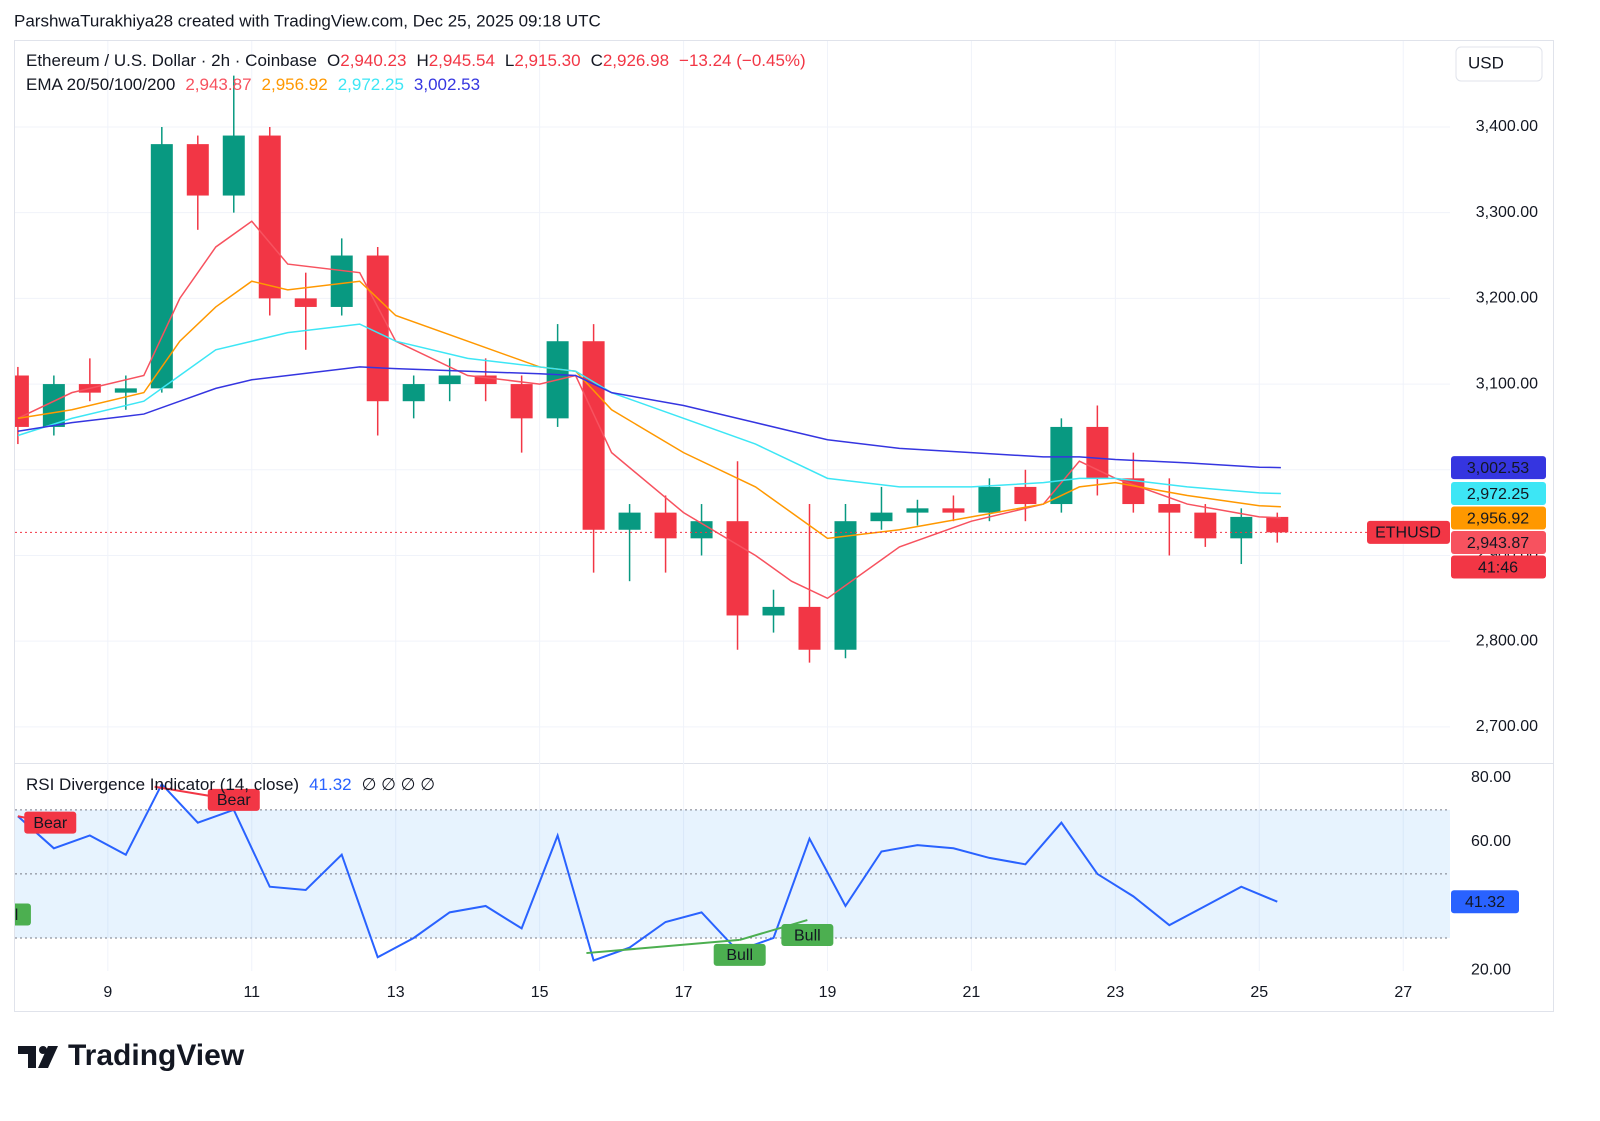  What do you see at coordinates (171, 60) in the screenshot?
I see `symbol: Ethereum / U.S. Dollar · 2h · Coinbase` at bounding box center [171, 60].